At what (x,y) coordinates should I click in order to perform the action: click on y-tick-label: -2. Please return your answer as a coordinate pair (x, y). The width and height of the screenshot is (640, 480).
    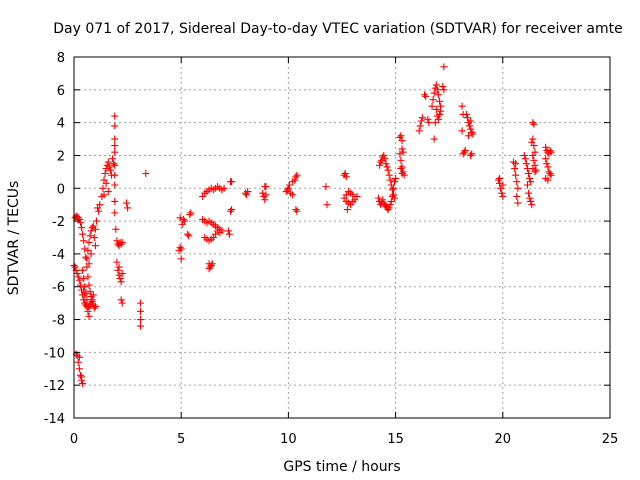
    Looking at the image, I should click on (58, 222).